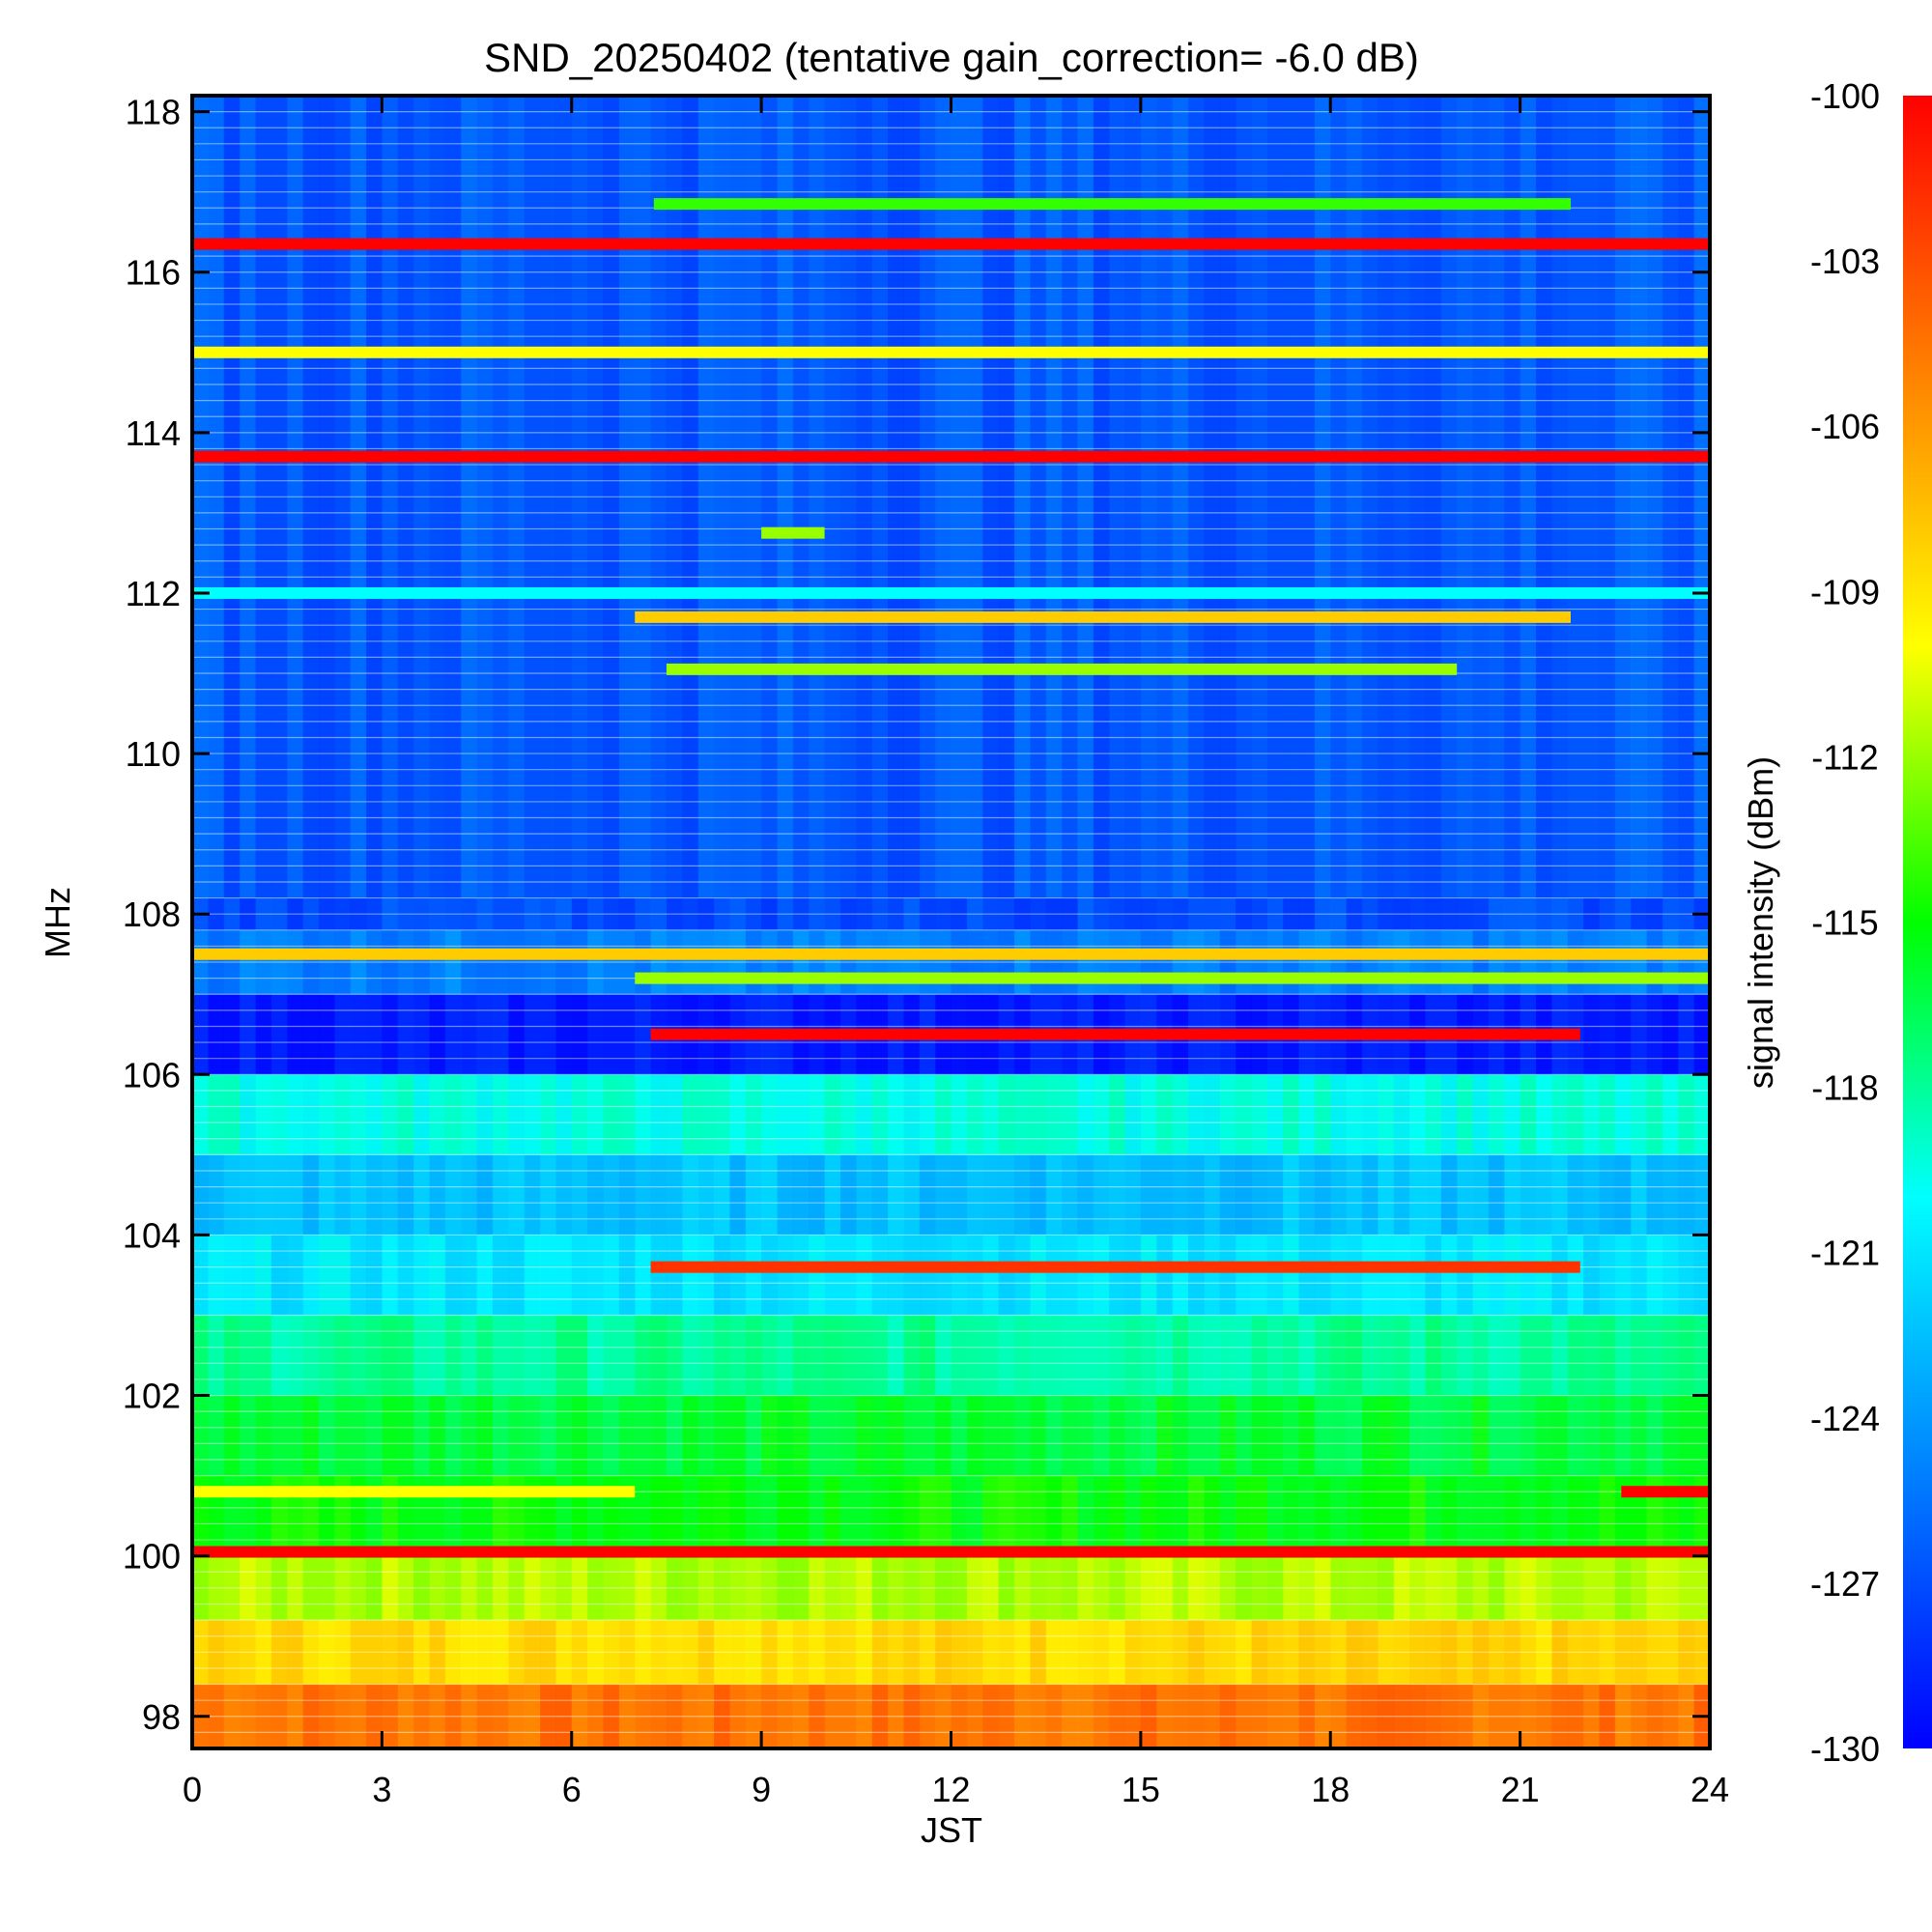 The width and height of the screenshot is (1932, 1932). I want to click on signal-trace, so click(951, 954).